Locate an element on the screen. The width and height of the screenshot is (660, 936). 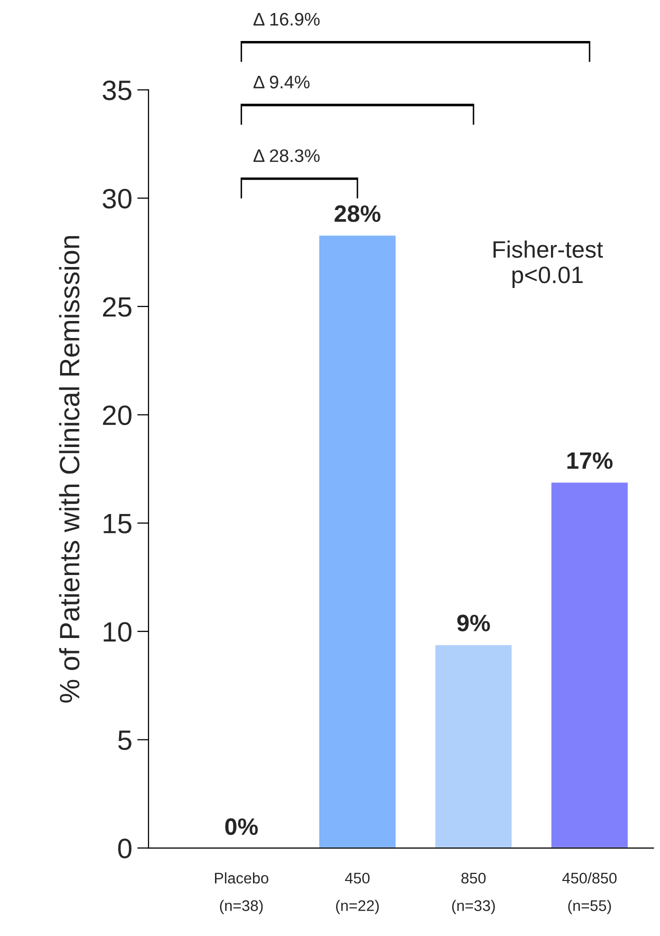
y-tick-label: 5 is located at coordinates (125, 740).